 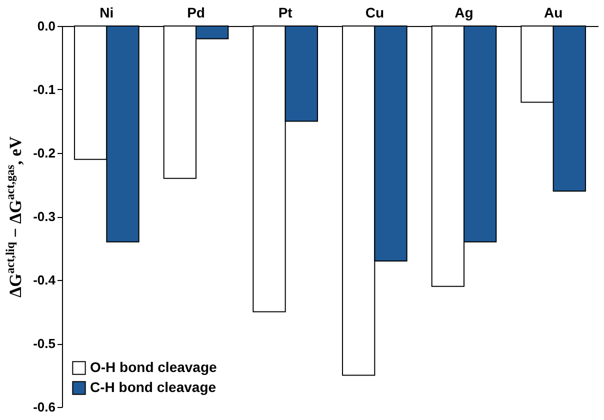 I want to click on y-tick-label: -0.3, so click(x=44, y=216).